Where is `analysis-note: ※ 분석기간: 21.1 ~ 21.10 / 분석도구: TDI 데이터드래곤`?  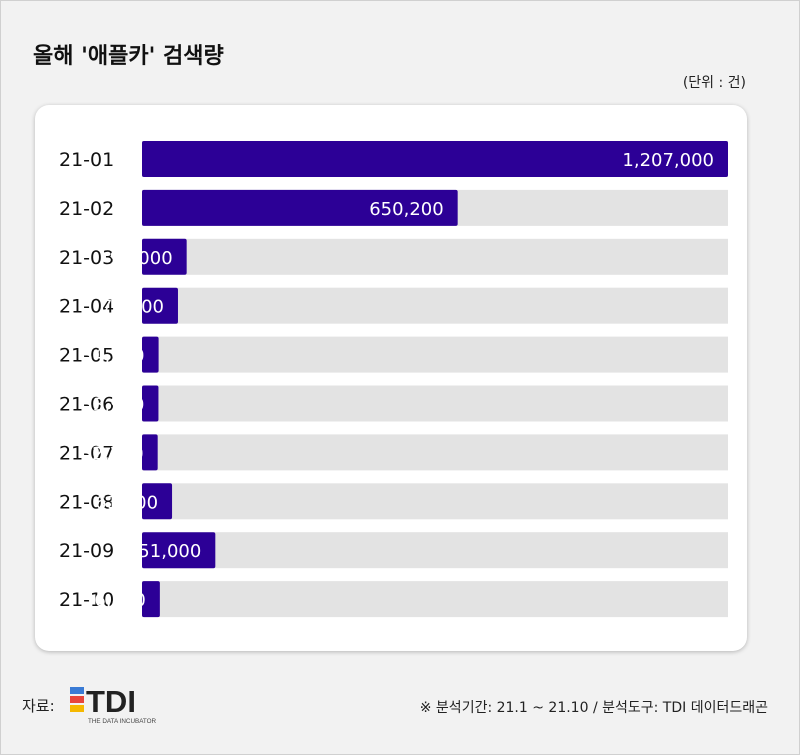
analysis-note: ※ 분석기간: 21.1 ~ 21.10 / 분석도구: TDI 데이터드래곤 is located at coordinates (593, 708).